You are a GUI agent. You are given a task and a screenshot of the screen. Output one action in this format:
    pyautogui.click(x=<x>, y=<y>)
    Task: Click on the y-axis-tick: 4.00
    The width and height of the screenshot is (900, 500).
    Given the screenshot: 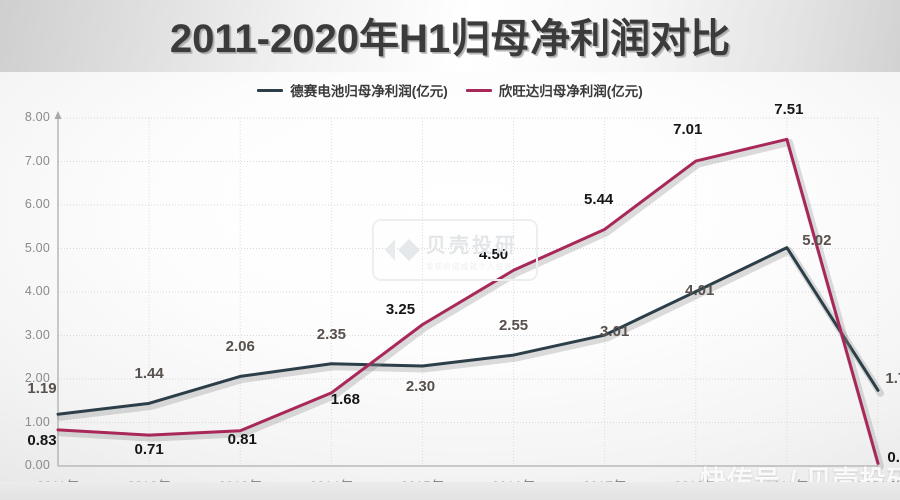 What is the action you would take?
    pyautogui.click(x=37, y=291)
    